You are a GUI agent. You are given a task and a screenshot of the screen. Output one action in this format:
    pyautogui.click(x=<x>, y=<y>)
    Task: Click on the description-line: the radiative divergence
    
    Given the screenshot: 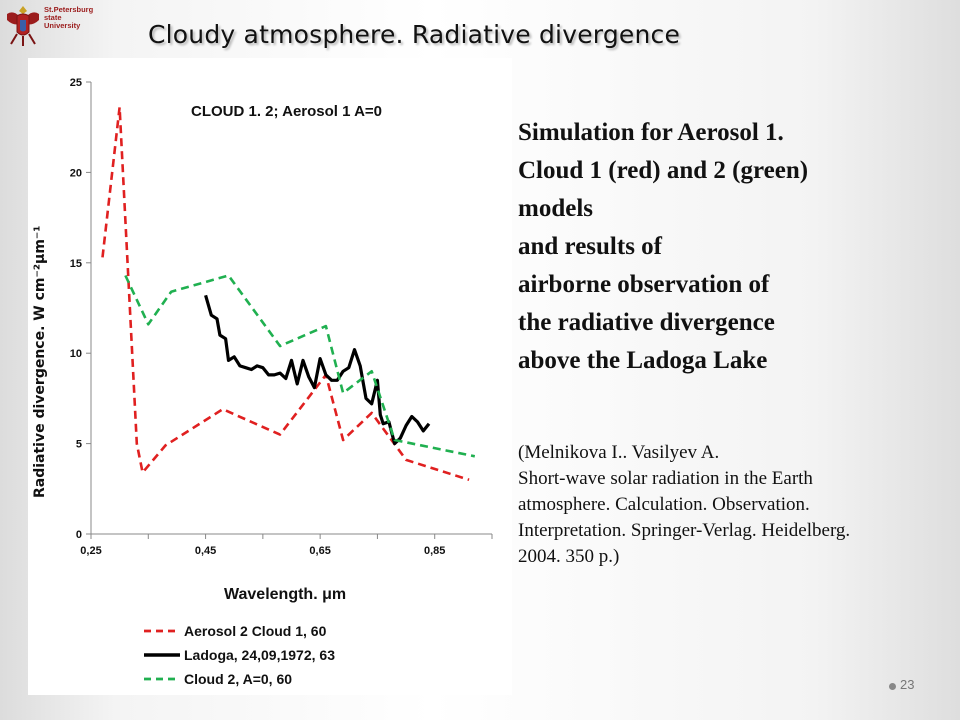 What is the action you would take?
    pyautogui.click(x=646, y=322)
    